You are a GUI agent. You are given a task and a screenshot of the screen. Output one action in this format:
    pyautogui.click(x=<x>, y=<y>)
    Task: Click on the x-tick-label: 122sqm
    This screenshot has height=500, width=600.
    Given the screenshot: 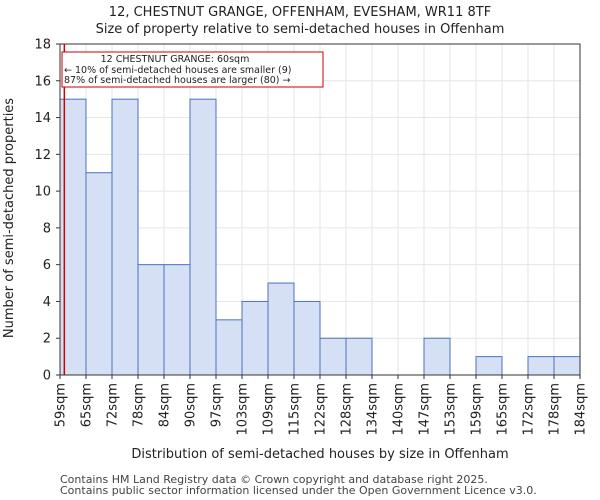 What is the action you would take?
    pyautogui.click(x=321, y=409)
    